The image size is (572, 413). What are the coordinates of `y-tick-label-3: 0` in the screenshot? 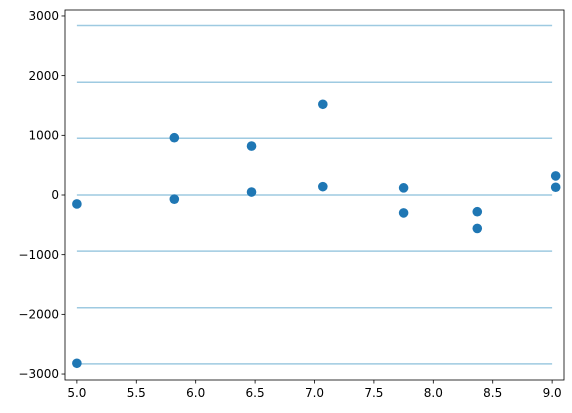 It's located at (55, 195).